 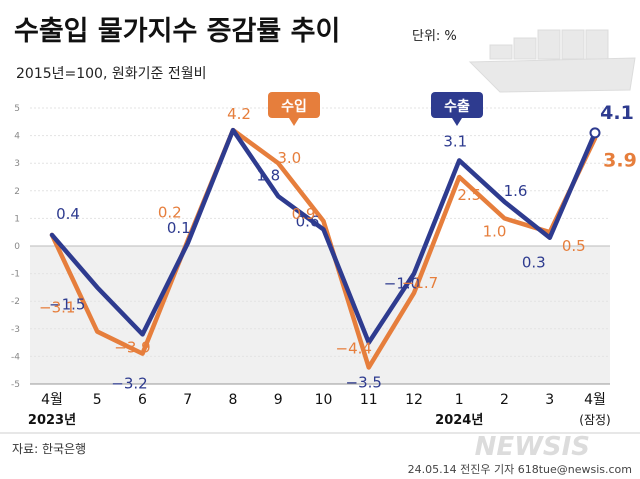 I want to click on x-axis: 4월 2023년 5 6 7 8 9 10 11 12 1 2024년 2 3 4월 (잠정), so click(x=319, y=405).